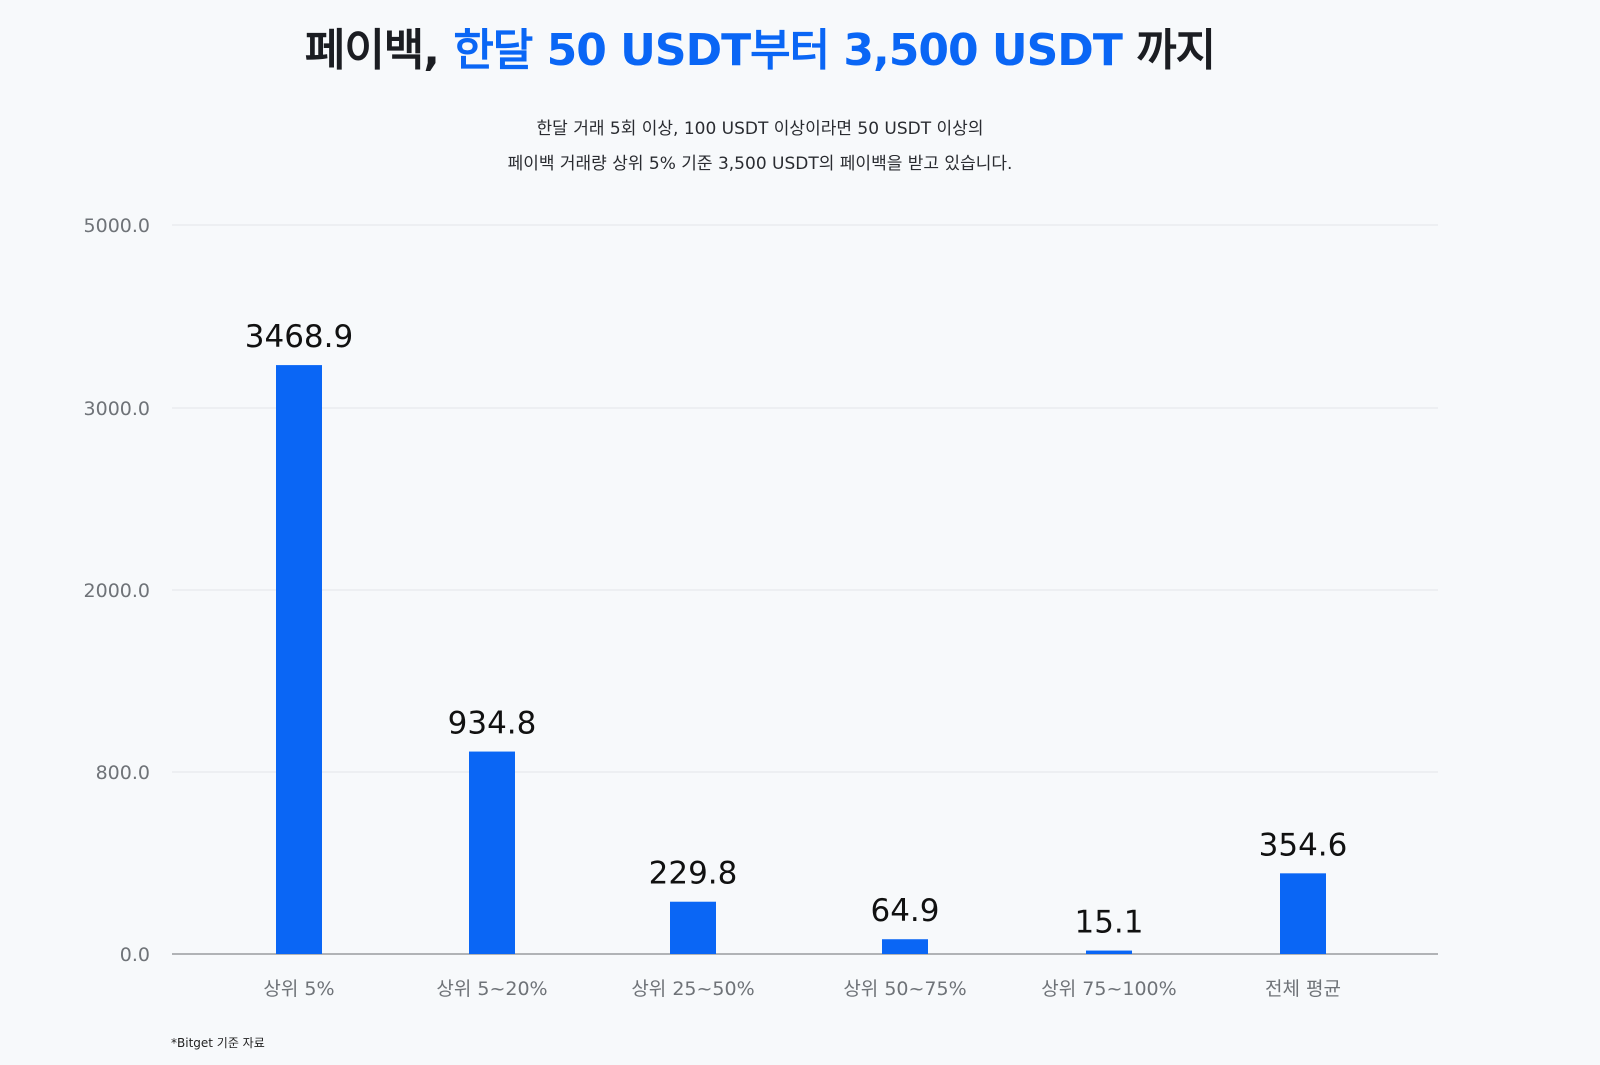 The height and width of the screenshot is (1065, 1600). What do you see at coordinates (135, 955) in the screenshot?
I see `y-tick-label: 0.0` at bounding box center [135, 955].